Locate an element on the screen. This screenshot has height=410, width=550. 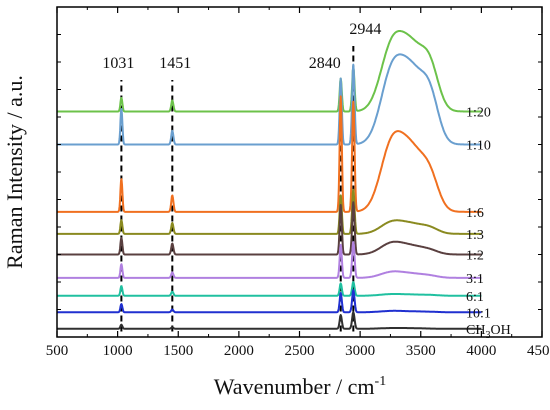
series-label-tail: OH is located at coordinates (500, 330).